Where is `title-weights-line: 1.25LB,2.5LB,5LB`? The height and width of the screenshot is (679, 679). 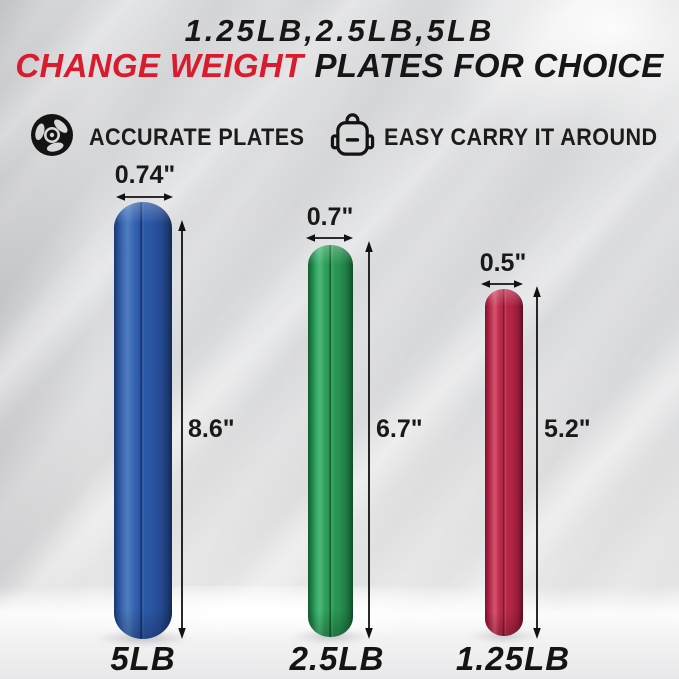
title-weights-line: 1.25LB,2.5LB,5LB is located at coordinates (339, 30).